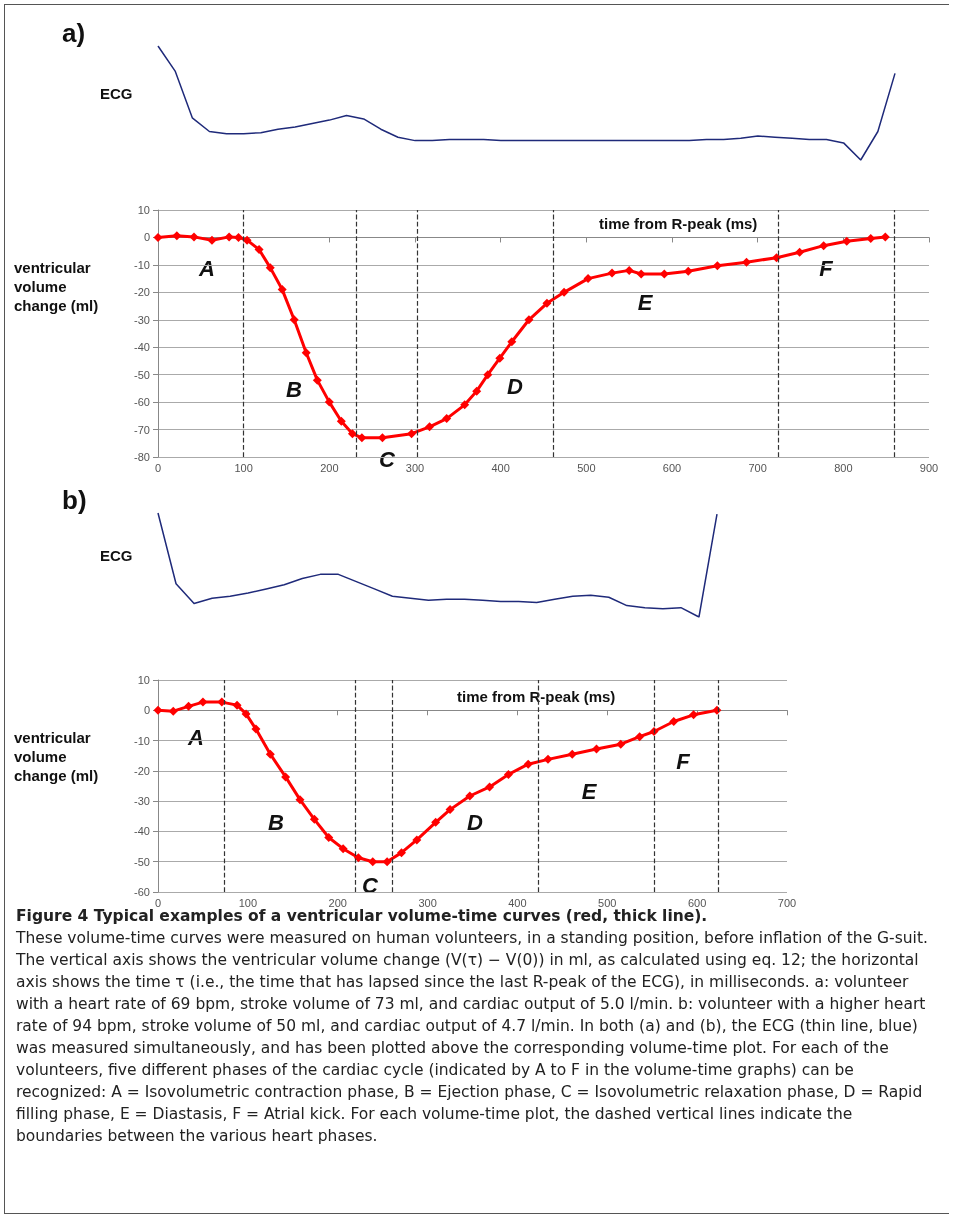 The image size is (953, 1218). I want to click on annotation: D, so click(515, 386).